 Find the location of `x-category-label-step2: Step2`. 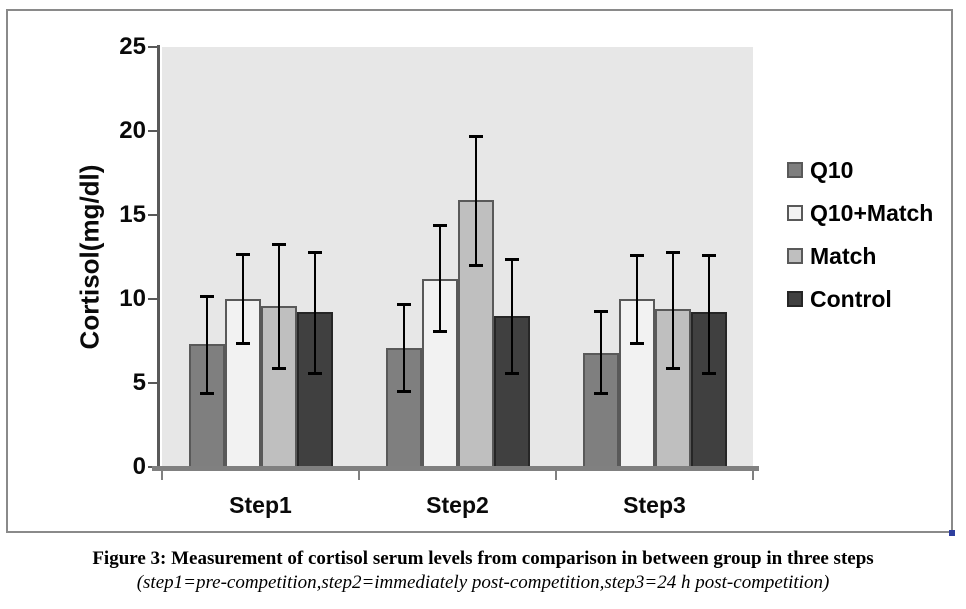

x-category-label-step2: Step2 is located at coordinates (457, 505).